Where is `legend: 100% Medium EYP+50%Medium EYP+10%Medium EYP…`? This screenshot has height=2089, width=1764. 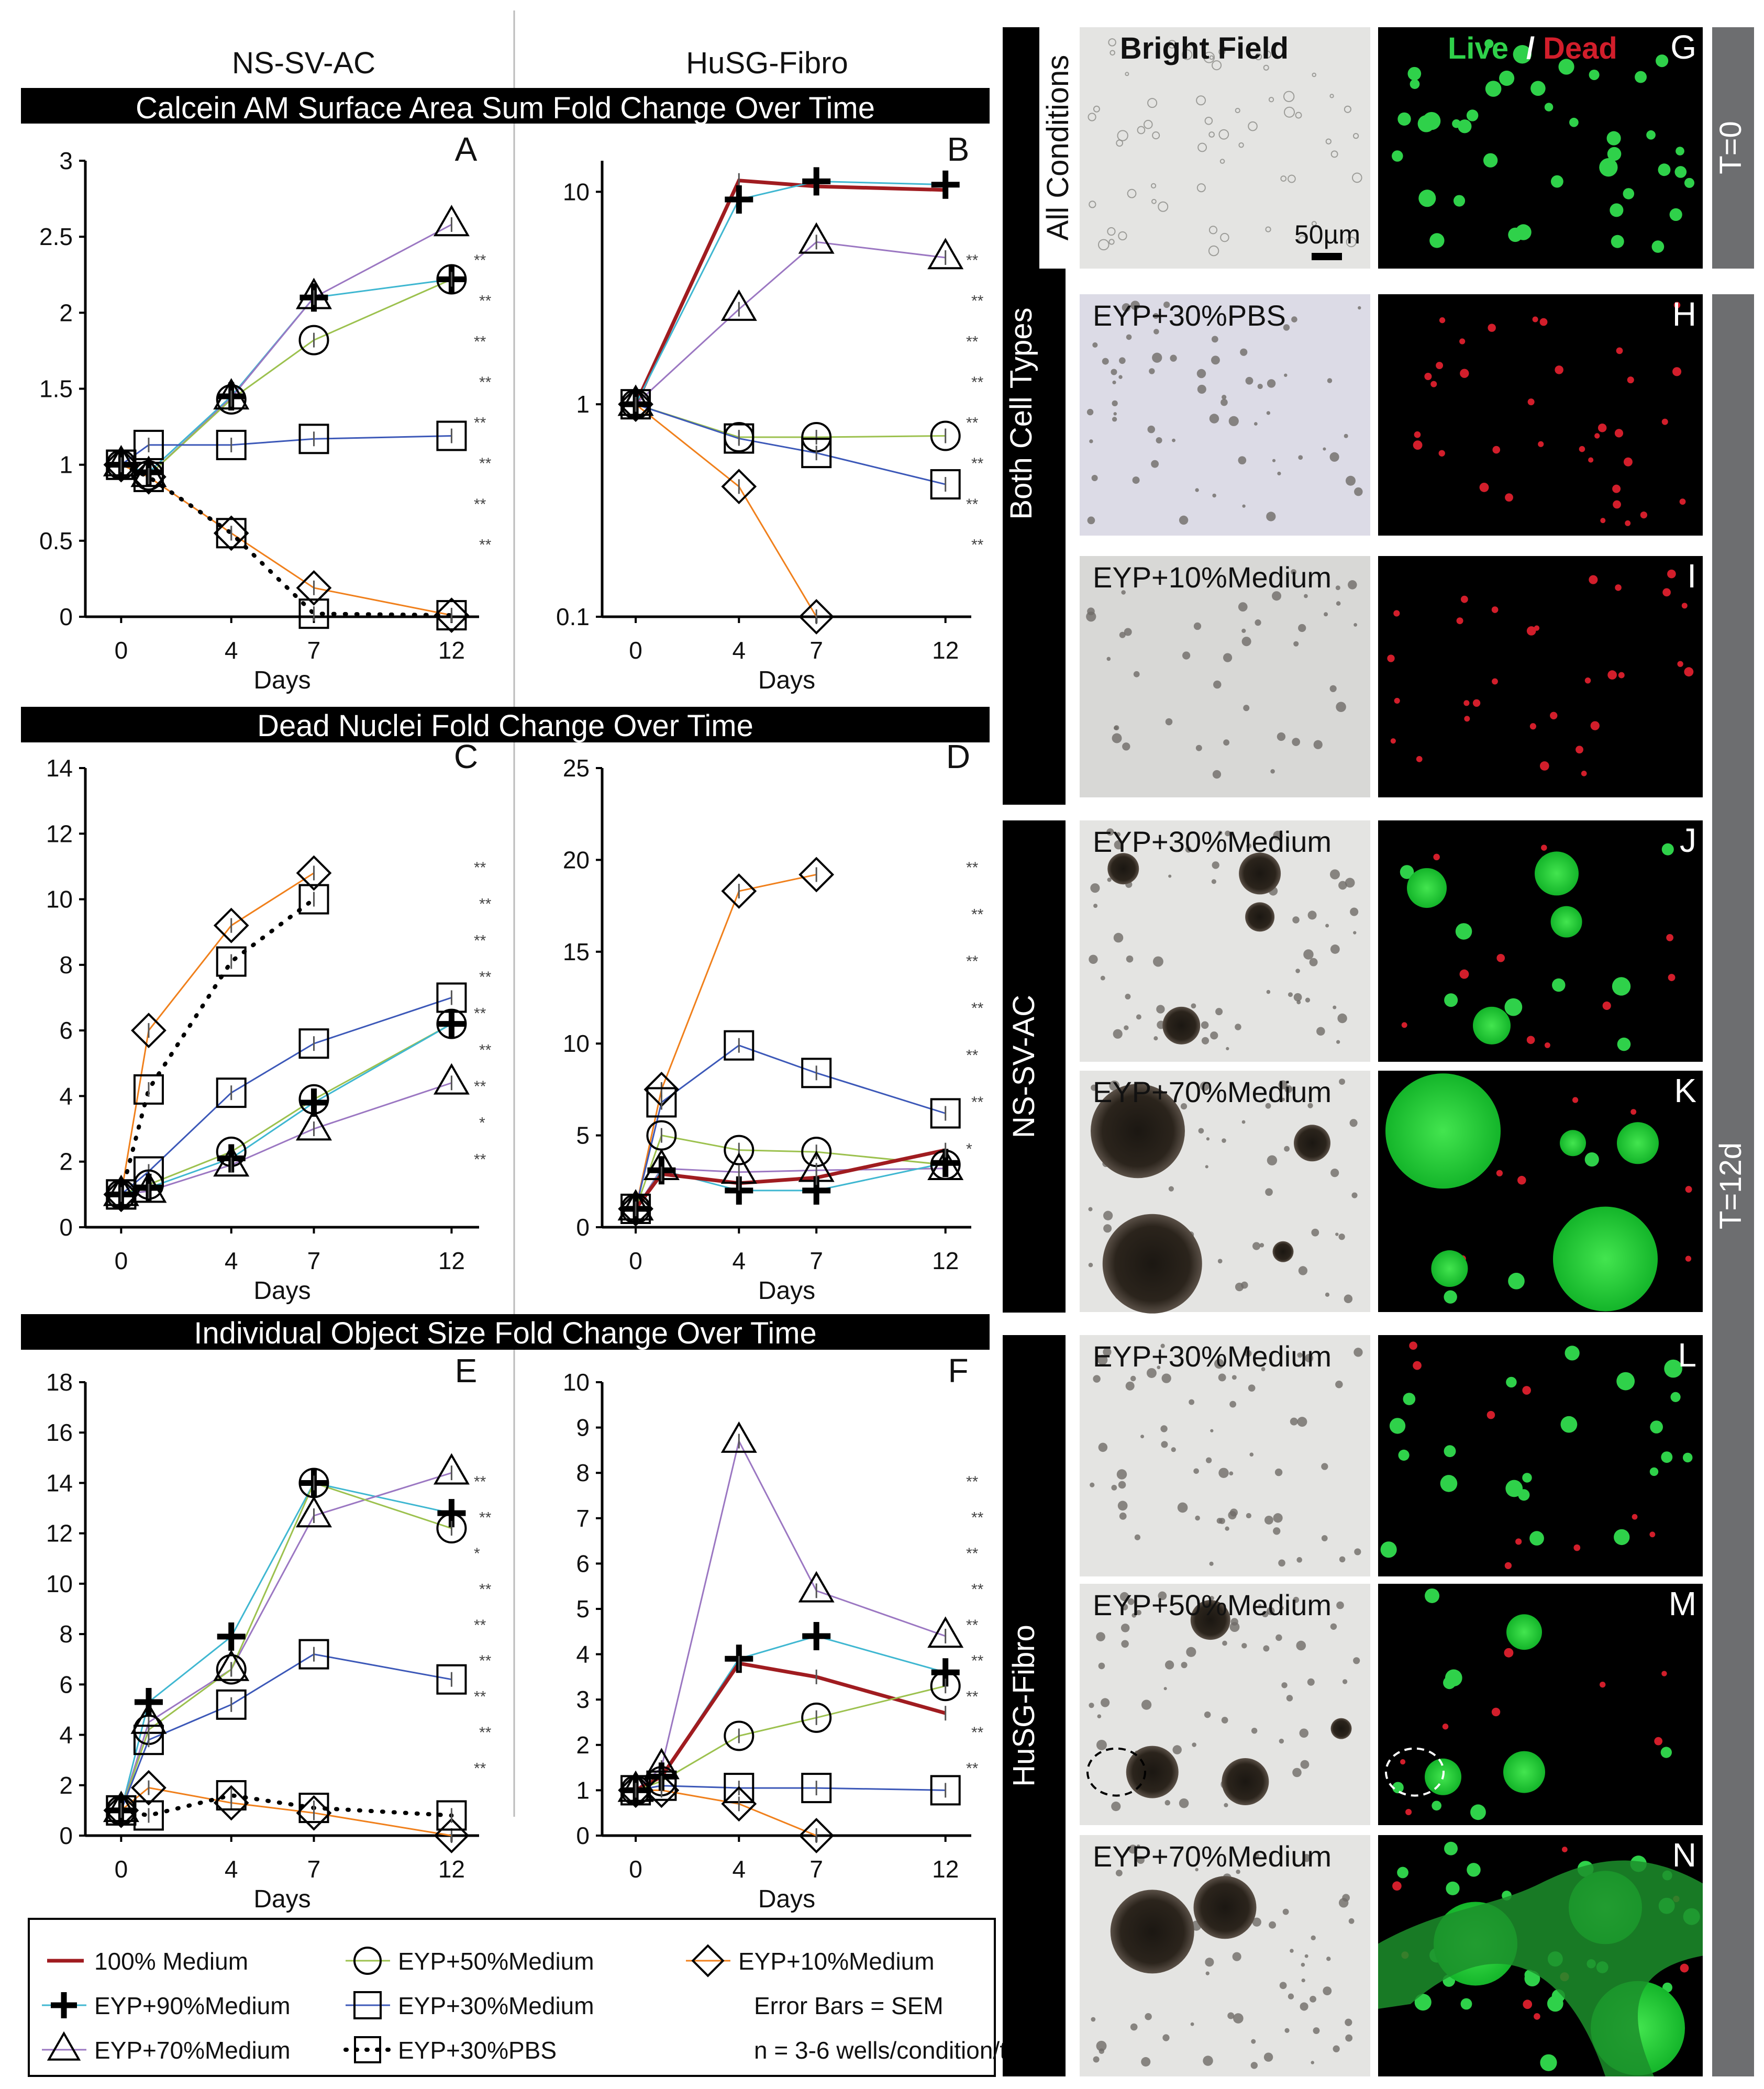 legend: 100% Medium EYP+50%Medium EYP+10%Medium EYP… is located at coordinates (537, 1997).